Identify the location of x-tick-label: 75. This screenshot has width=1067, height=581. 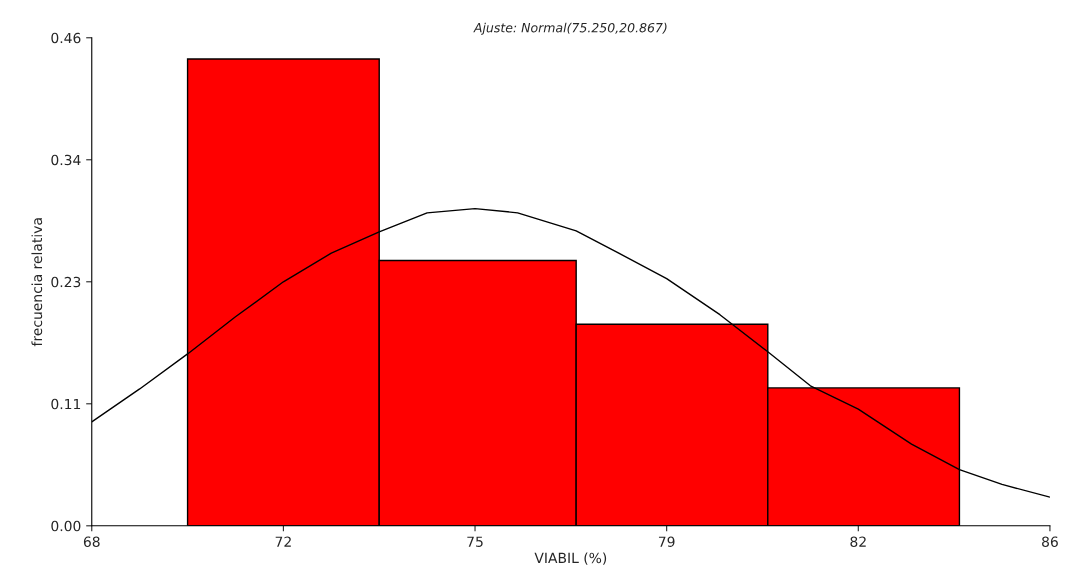
(475, 541).